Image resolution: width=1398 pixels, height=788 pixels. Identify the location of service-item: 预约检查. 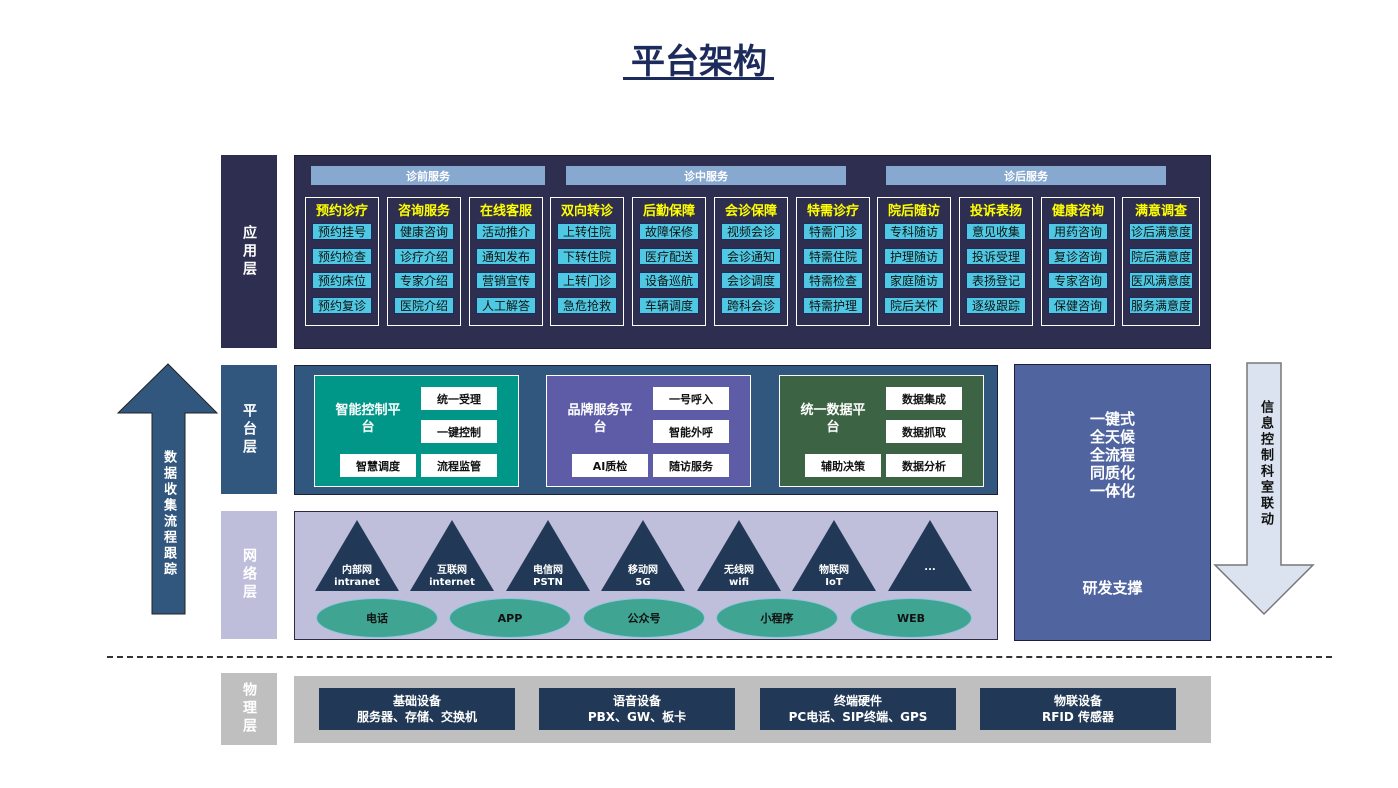
(342, 256).